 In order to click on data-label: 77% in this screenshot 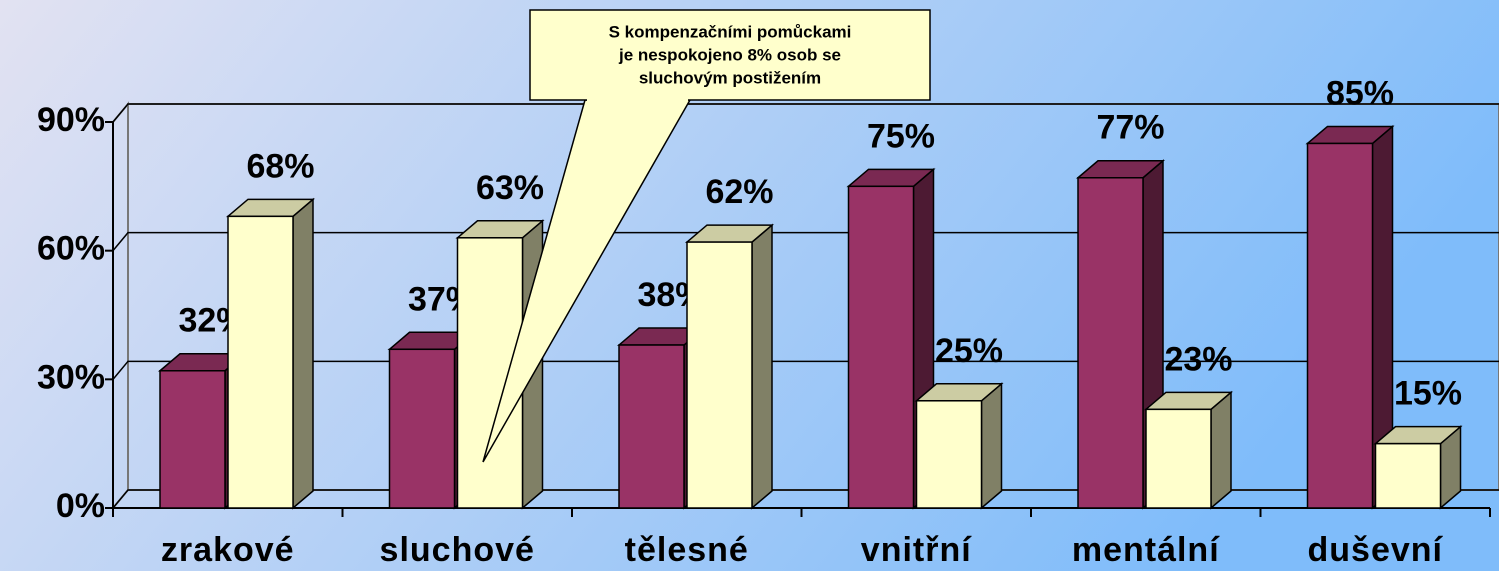, I will do `click(1130, 128)`.